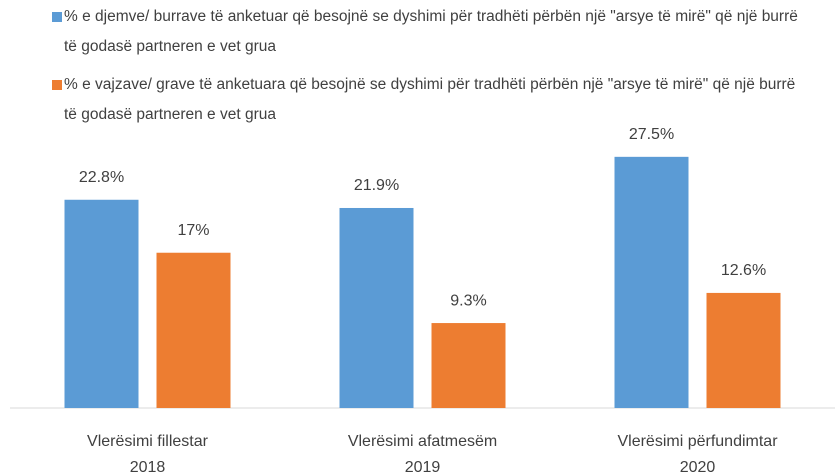 The height and width of the screenshot is (476, 835). I want to click on value-label: 22.8%, so click(101, 177).